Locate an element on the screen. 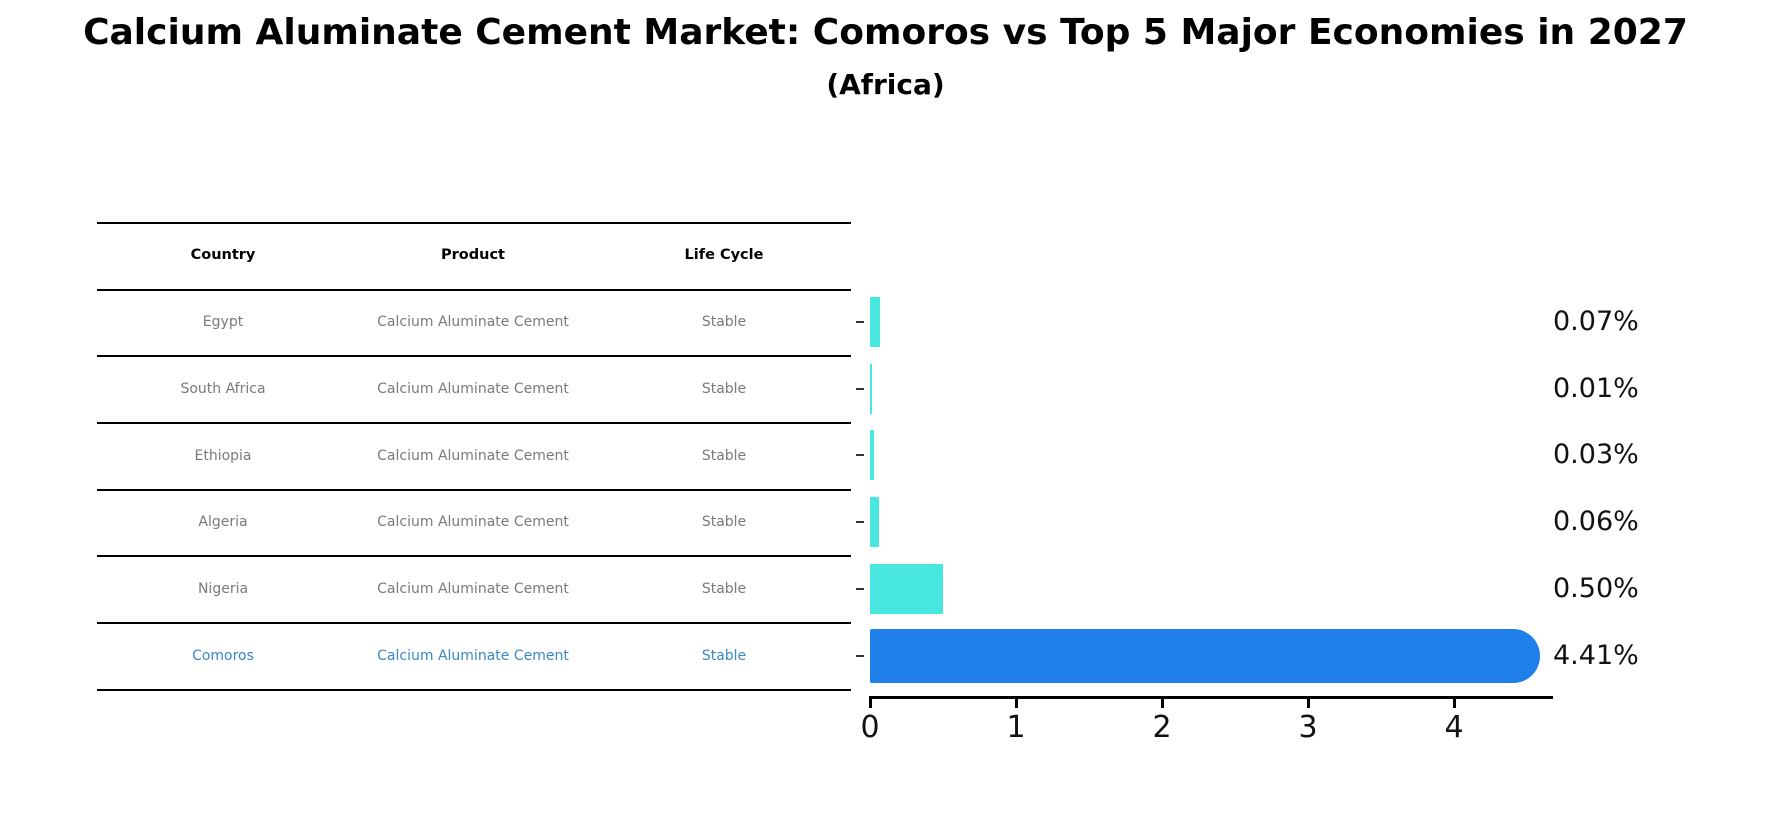  x-tick-label-0: 0 is located at coordinates (870, 727).